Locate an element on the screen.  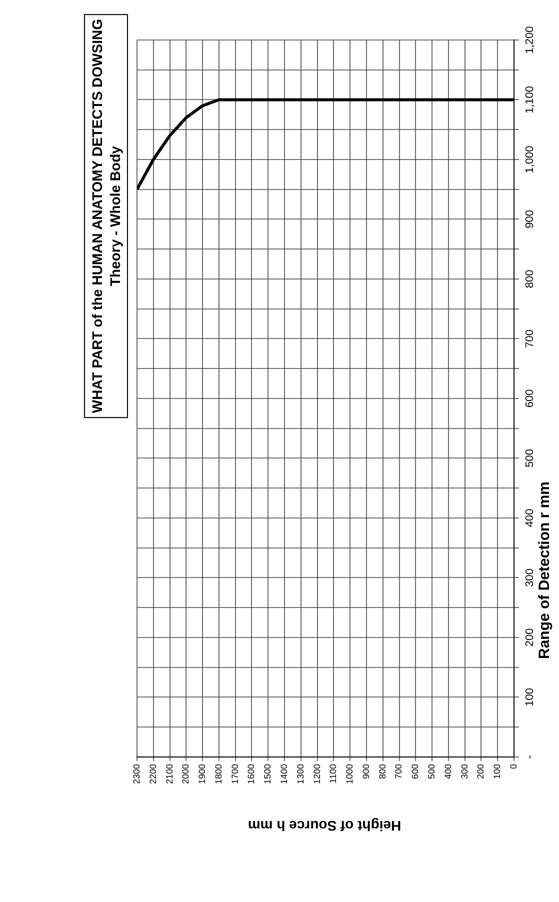
y-tick-label: 700 is located at coordinates (530, 339).